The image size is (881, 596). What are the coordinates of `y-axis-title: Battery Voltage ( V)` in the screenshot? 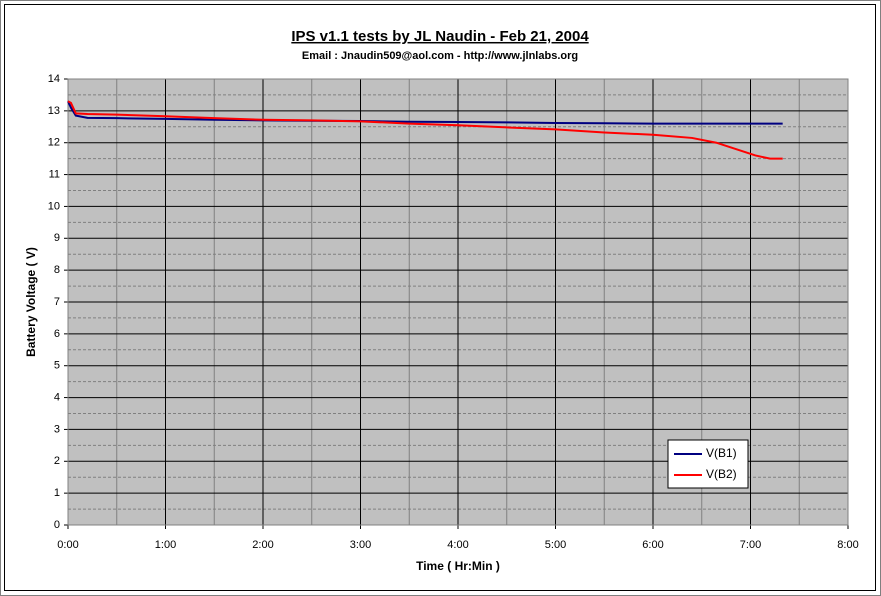 It's located at (31, 302).